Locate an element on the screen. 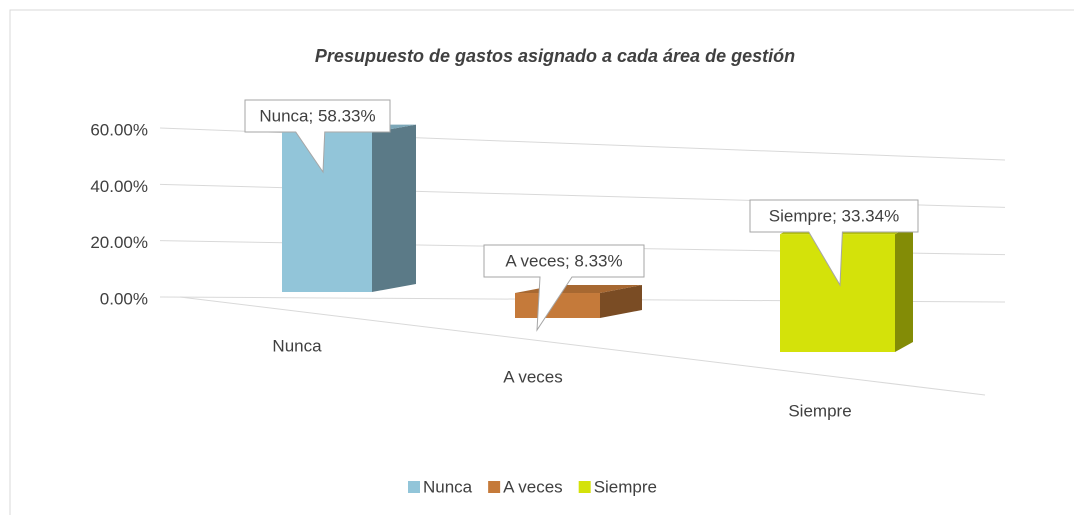  legend-label: A veces is located at coordinates (533, 486).